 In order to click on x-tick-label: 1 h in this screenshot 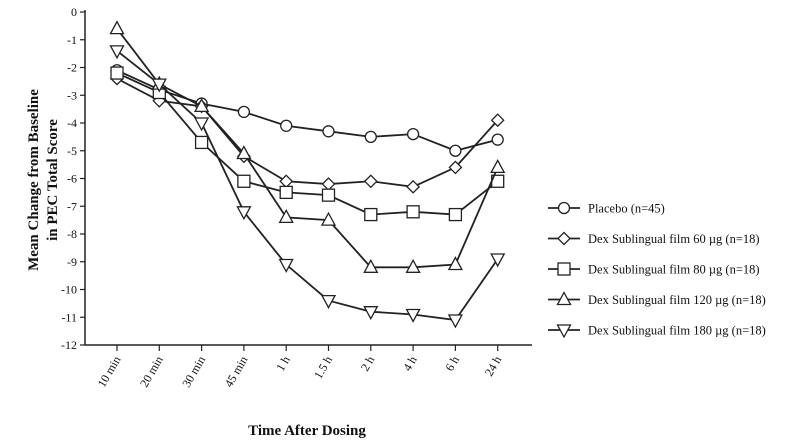, I will do `click(283, 364)`.